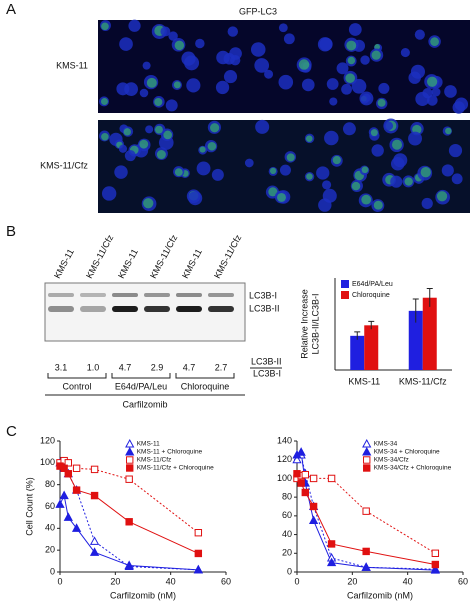 The image size is (474, 608). Describe the element at coordinates (61, 367) in the screenshot. I see `ratio: 3.1` at that location.